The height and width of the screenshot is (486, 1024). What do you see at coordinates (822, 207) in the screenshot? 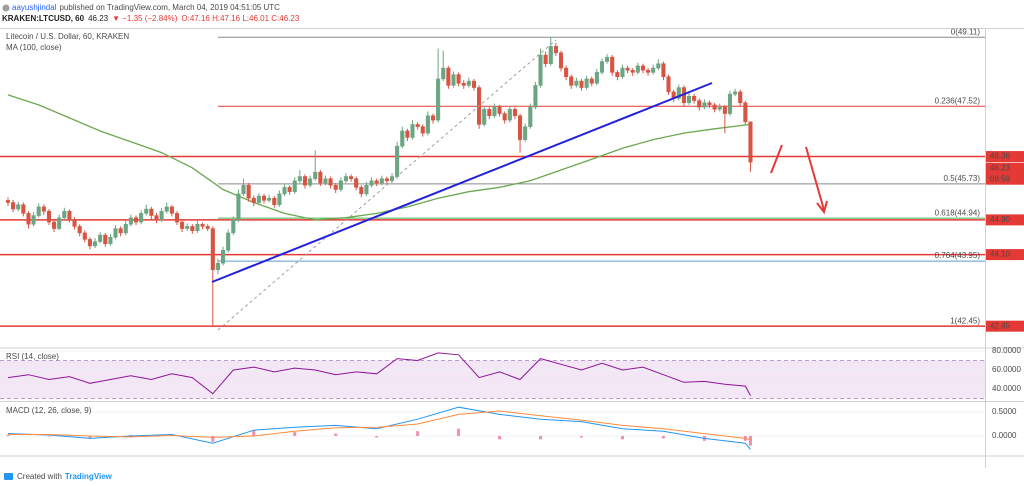
I see `arrow-head` at bounding box center [822, 207].